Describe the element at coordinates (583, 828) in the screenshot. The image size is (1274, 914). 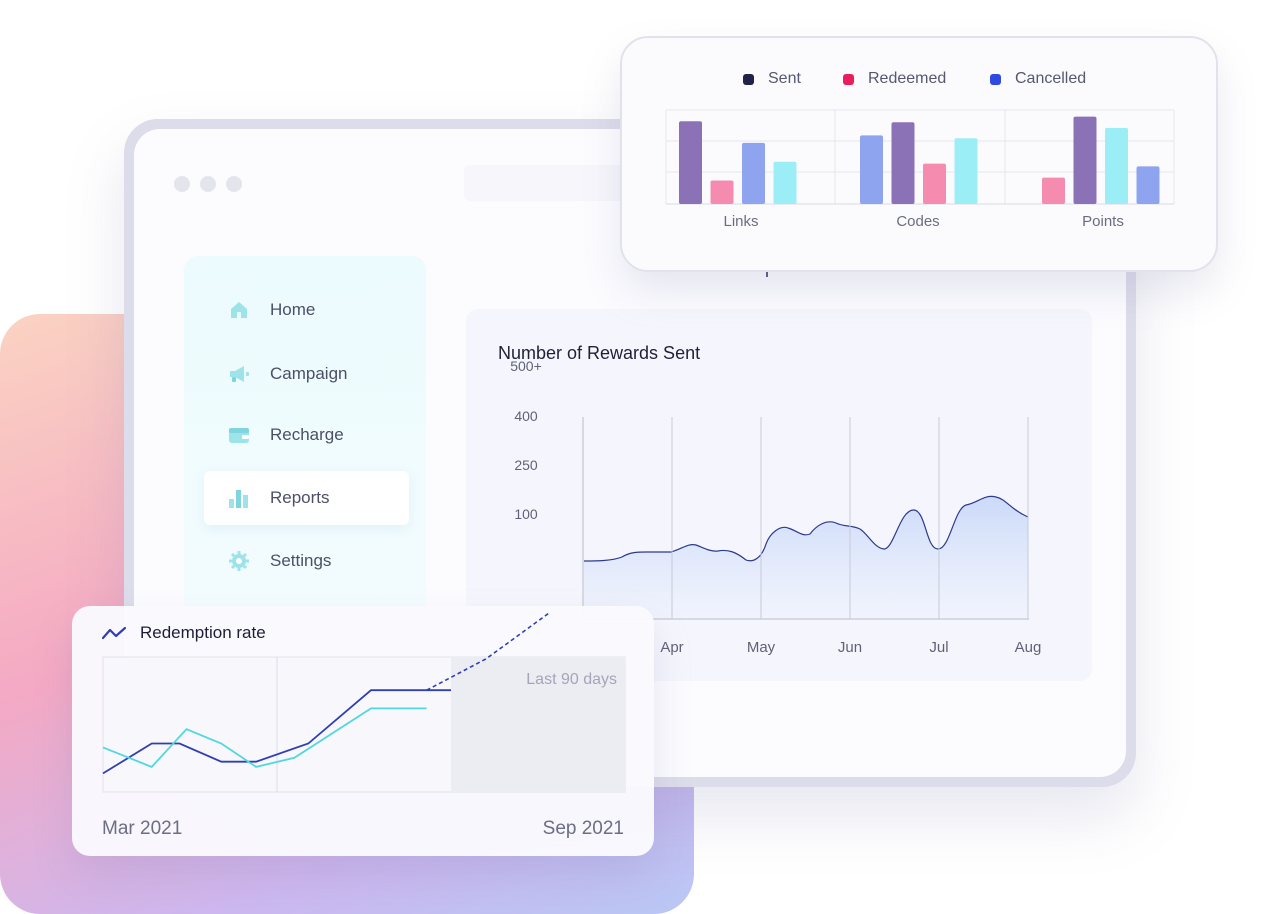
I see `date-end: Sep 2021` at that location.